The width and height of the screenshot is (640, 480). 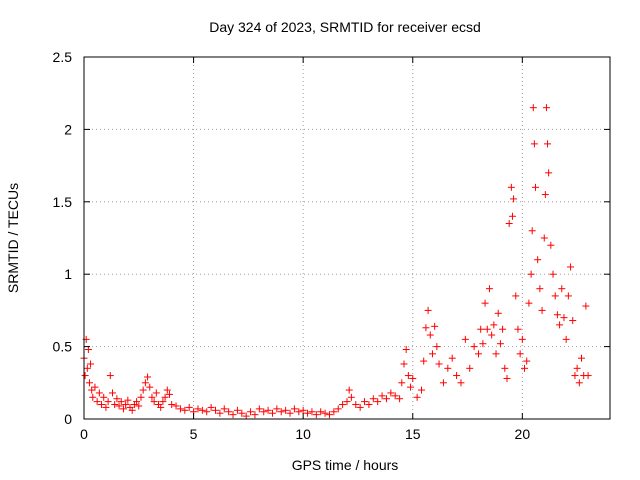 I want to click on y-tick-label: 2.5, so click(x=63, y=57).